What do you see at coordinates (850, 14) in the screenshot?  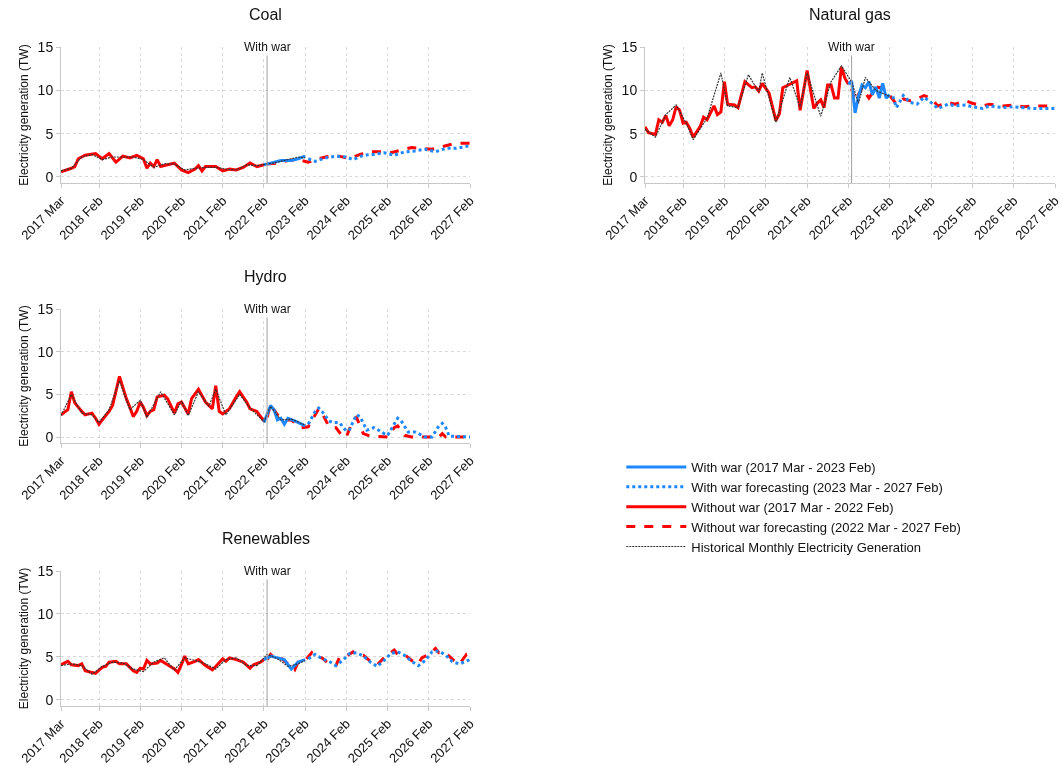 I see `chart-title: Natural gas` at bounding box center [850, 14].